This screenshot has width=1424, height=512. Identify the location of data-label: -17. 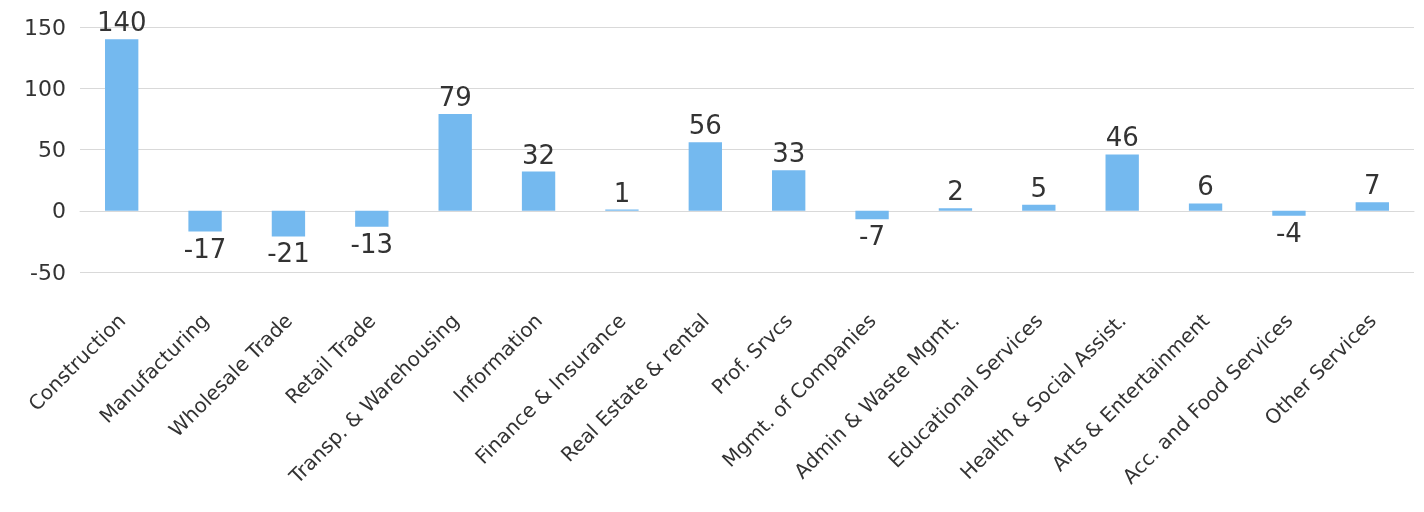
(205, 248).